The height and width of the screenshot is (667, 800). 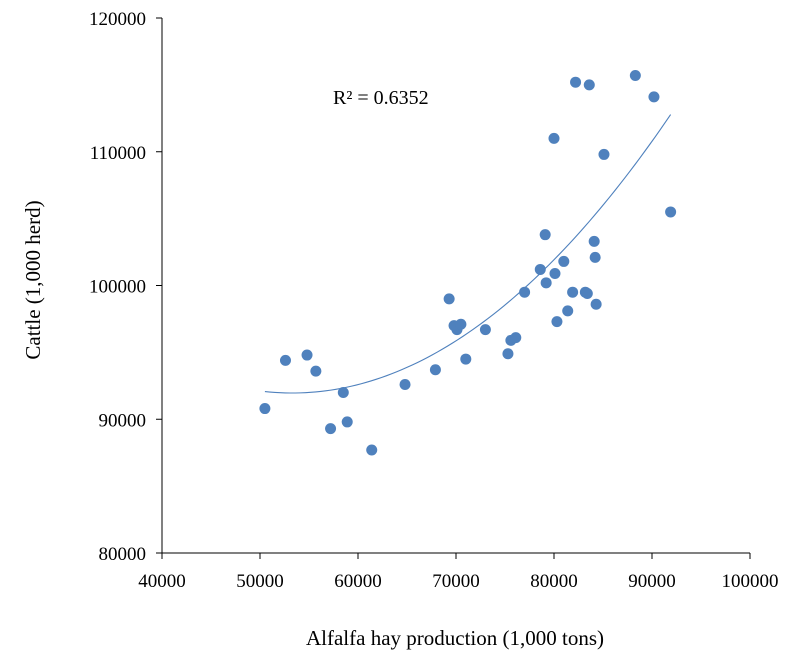 What do you see at coordinates (456, 581) in the screenshot?
I see `x-tick-label: 70000` at bounding box center [456, 581].